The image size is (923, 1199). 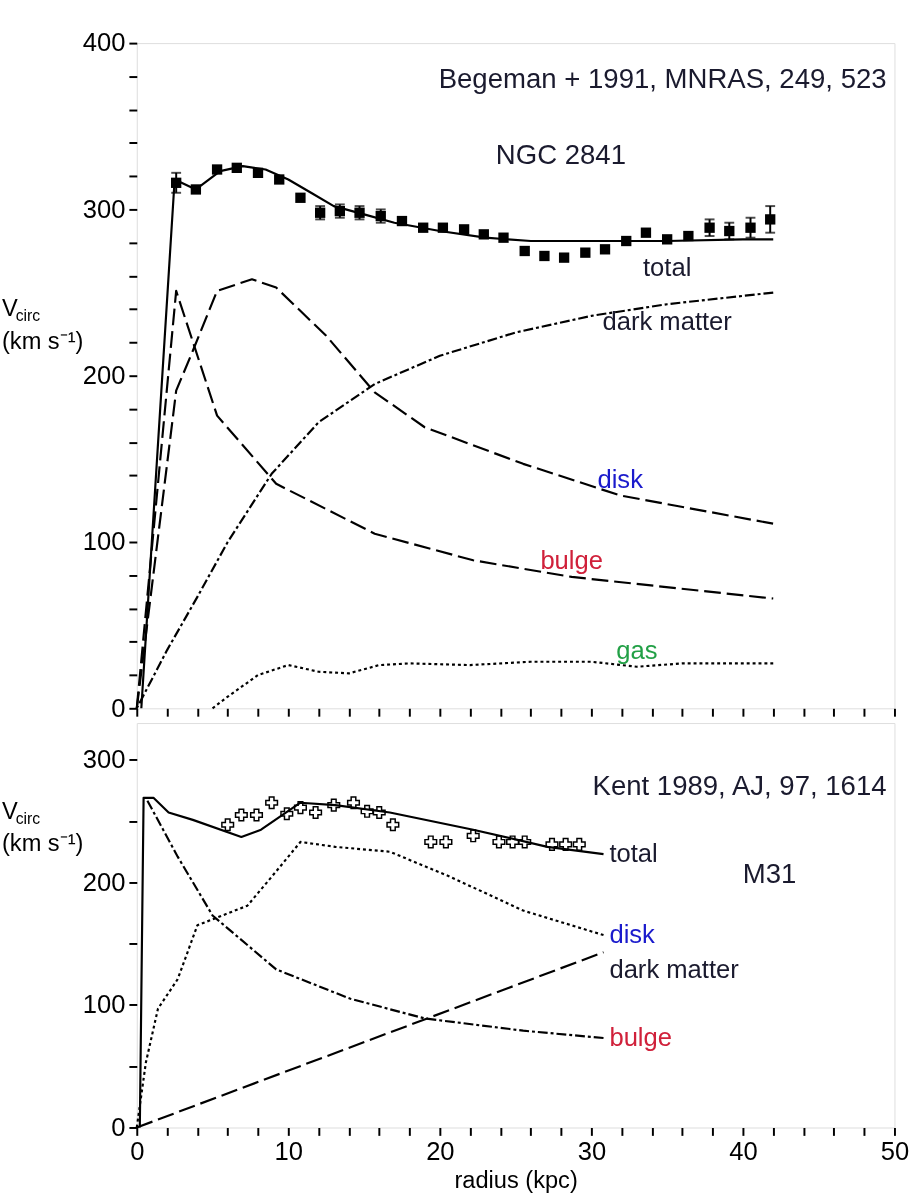 What do you see at coordinates (739, 785) in the screenshot?
I see `annotation: Kent 1989, AJ, 97, 1614` at bounding box center [739, 785].